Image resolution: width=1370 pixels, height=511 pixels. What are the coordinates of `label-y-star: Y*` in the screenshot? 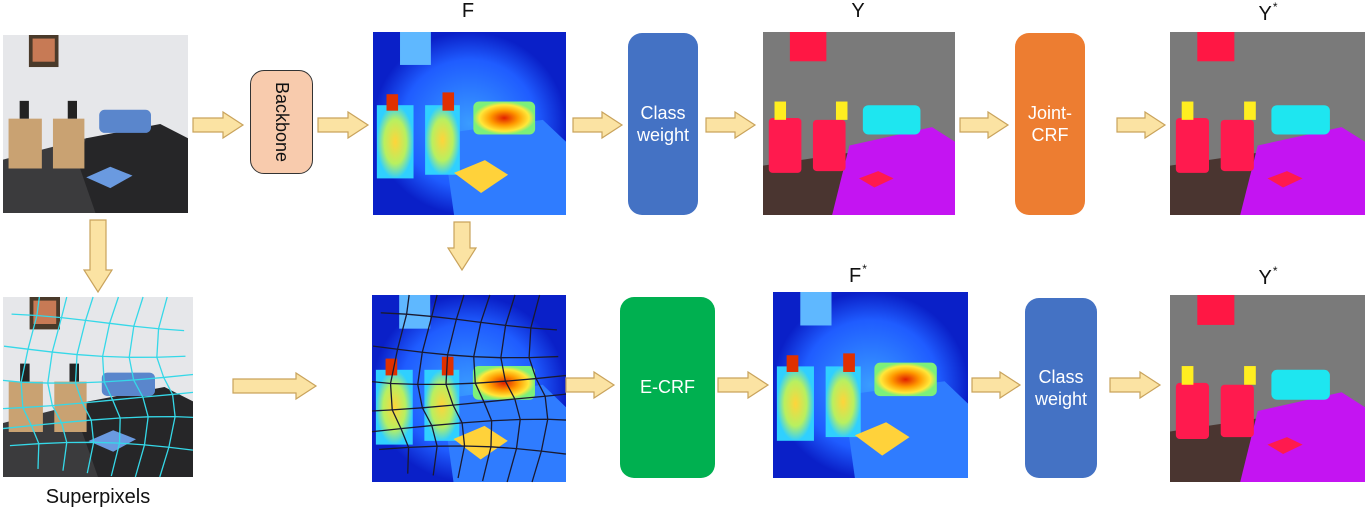 It's located at (1267, 277).